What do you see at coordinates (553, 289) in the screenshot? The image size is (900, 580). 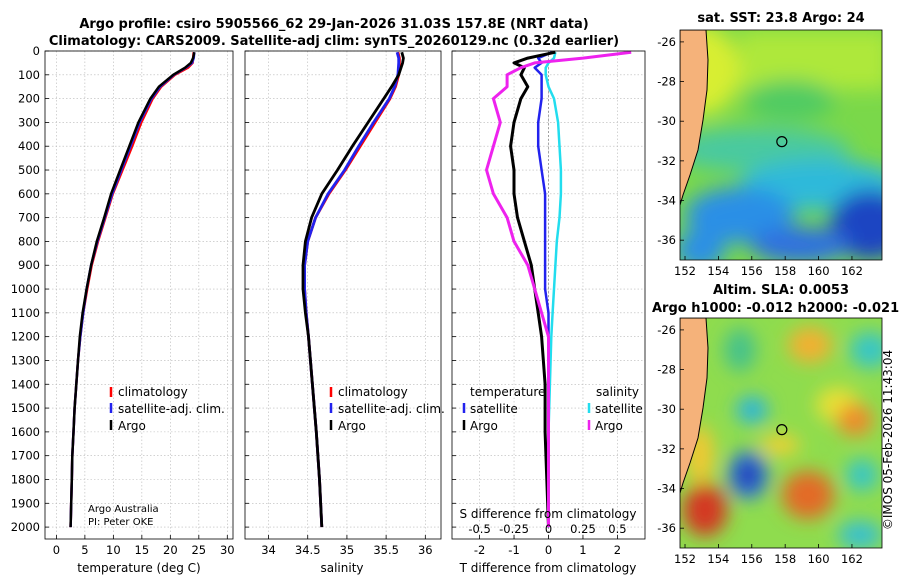 I see `series-difference-s-satellite` at bounding box center [553, 289].